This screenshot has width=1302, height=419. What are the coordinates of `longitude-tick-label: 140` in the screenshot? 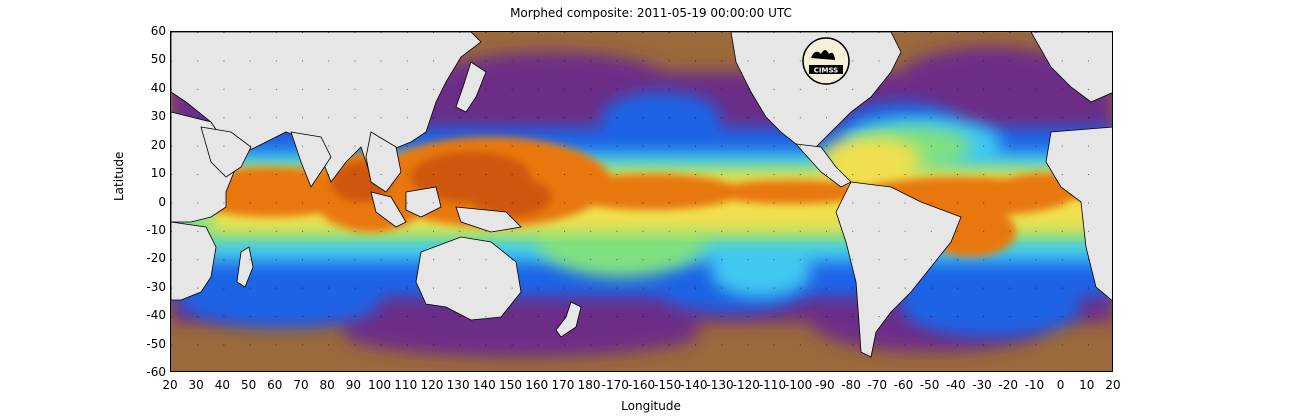 It's located at (484, 385).